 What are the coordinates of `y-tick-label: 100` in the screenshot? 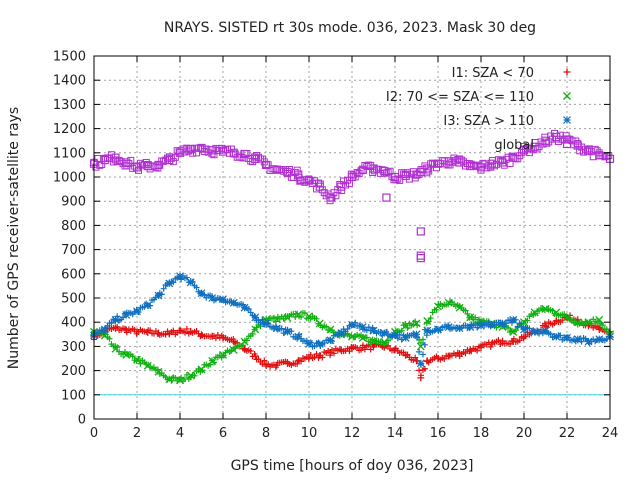 It's located at (73, 395).